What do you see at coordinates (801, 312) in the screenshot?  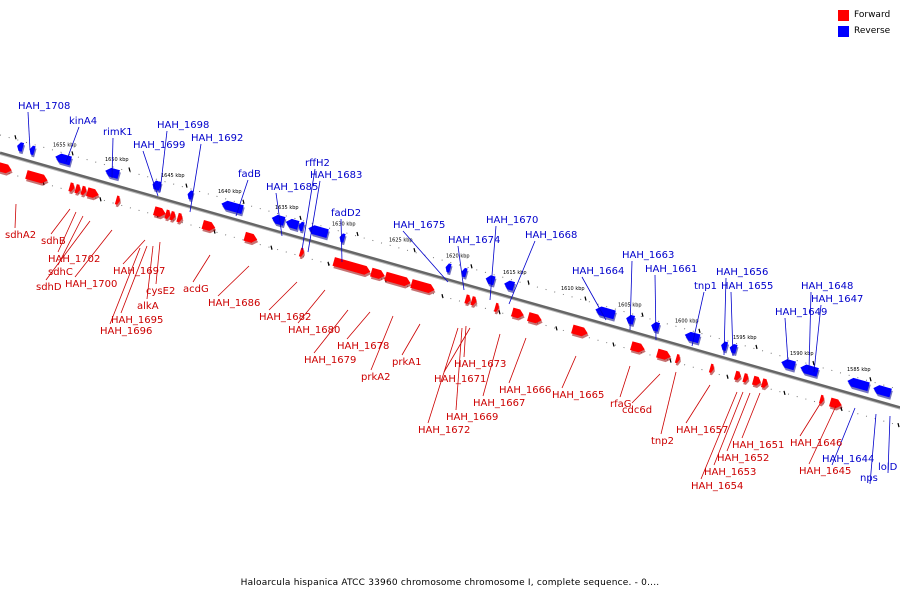 I see `gene-label-hah-1649: HAH_1649` at bounding box center [801, 312].